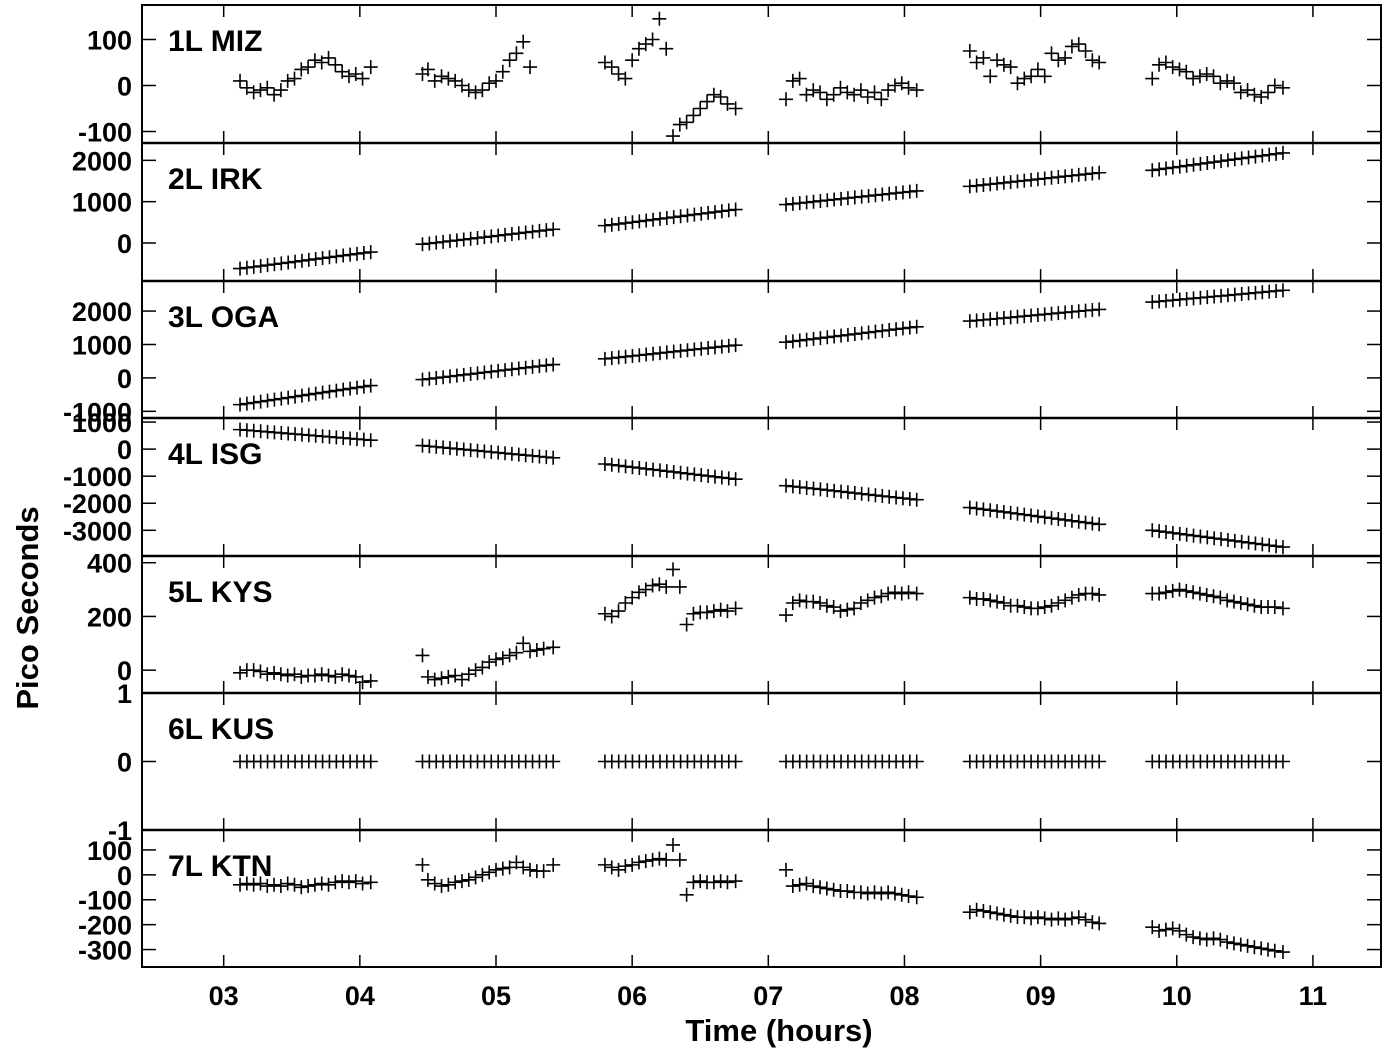  What do you see at coordinates (215, 41) in the screenshot?
I see `panel-label: 1L MIZ` at bounding box center [215, 41].